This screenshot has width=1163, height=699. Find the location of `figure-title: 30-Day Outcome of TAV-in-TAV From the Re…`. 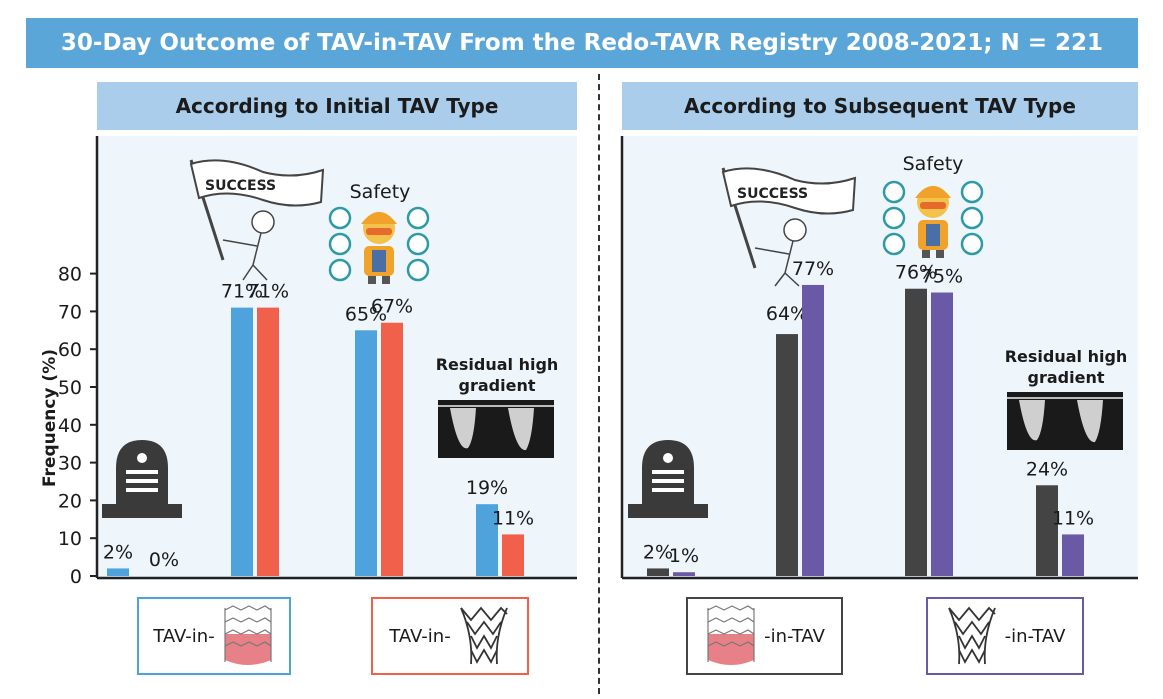

figure-title: 30-Day Outcome of TAV-in-TAV From the Re… is located at coordinates (582, 43).